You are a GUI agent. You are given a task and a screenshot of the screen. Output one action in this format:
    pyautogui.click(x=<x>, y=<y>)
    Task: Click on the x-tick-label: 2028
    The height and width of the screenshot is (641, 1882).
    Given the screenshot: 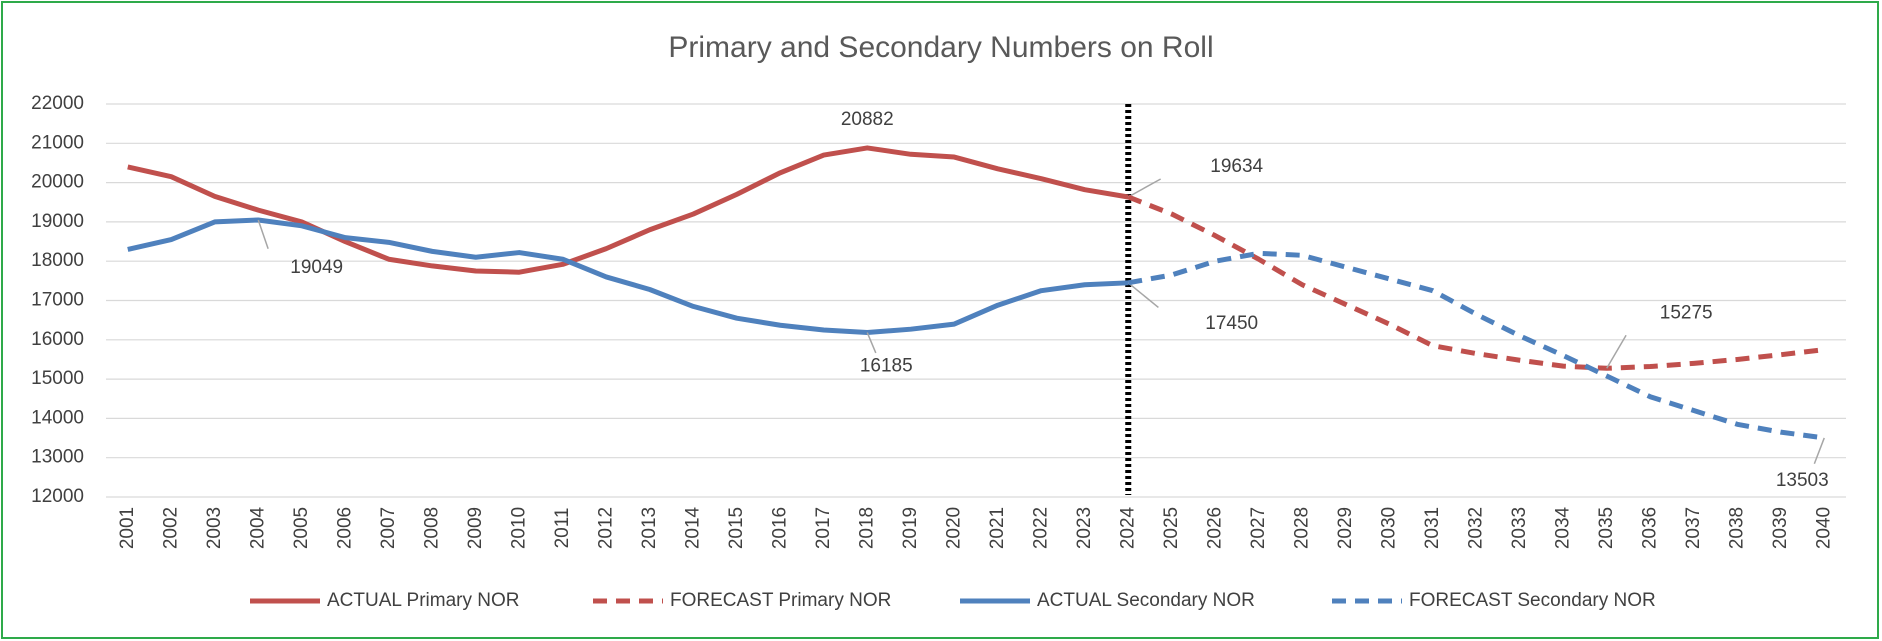 What is the action you would take?
    pyautogui.click(x=1301, y=528)
    